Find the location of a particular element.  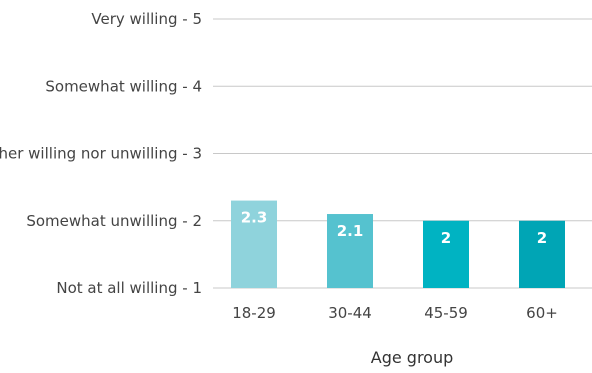

bars is located at coordinates (398, 244).